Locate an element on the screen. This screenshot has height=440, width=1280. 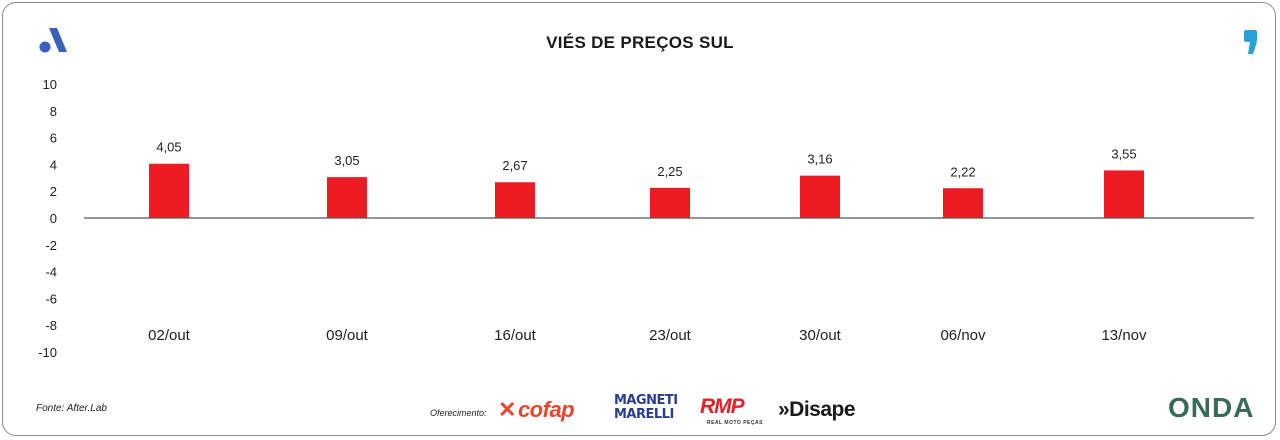
x-tick-label: 02/out is located at coordinates (169, 335).